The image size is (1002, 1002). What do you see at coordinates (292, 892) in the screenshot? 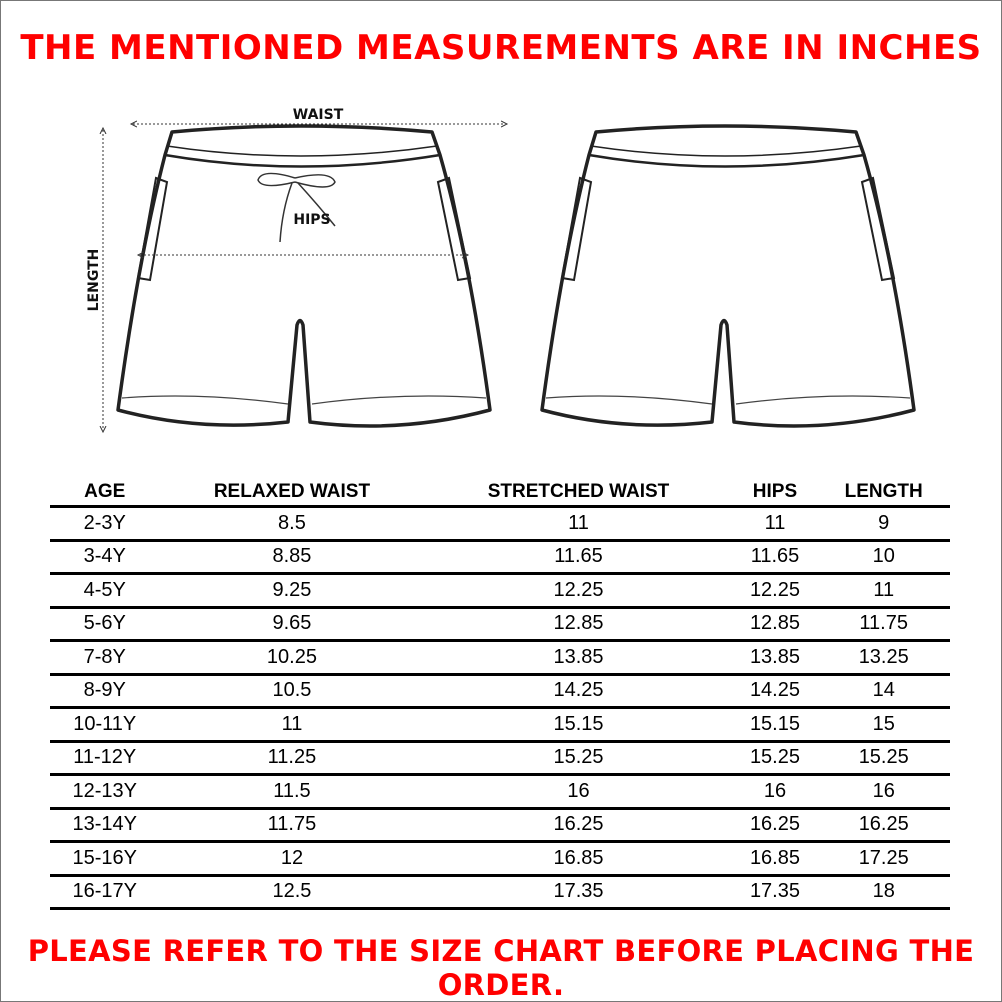
I see `table-cell: 12.5` at bounding box center [292, 892].